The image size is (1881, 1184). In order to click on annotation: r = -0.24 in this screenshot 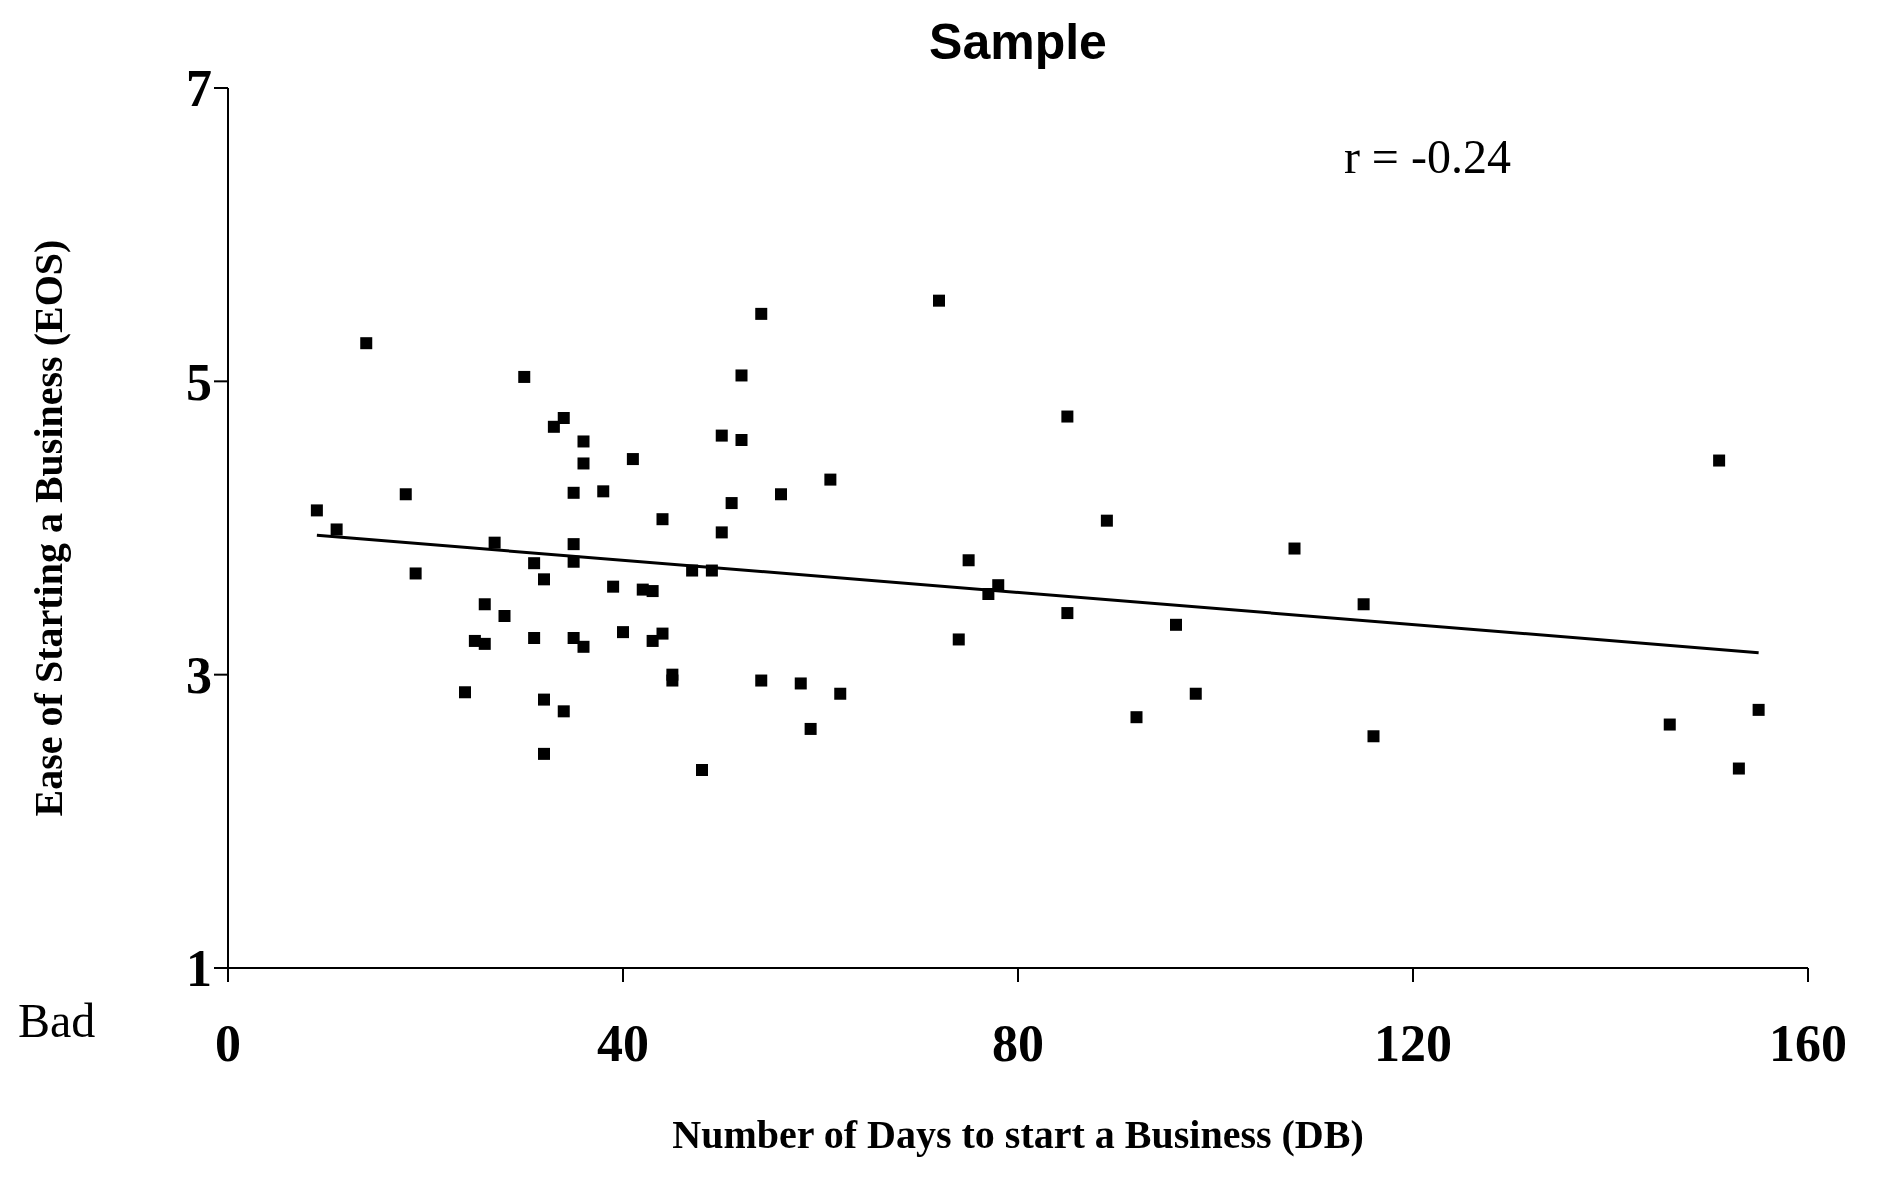, I will do `click(1427, 157)`.